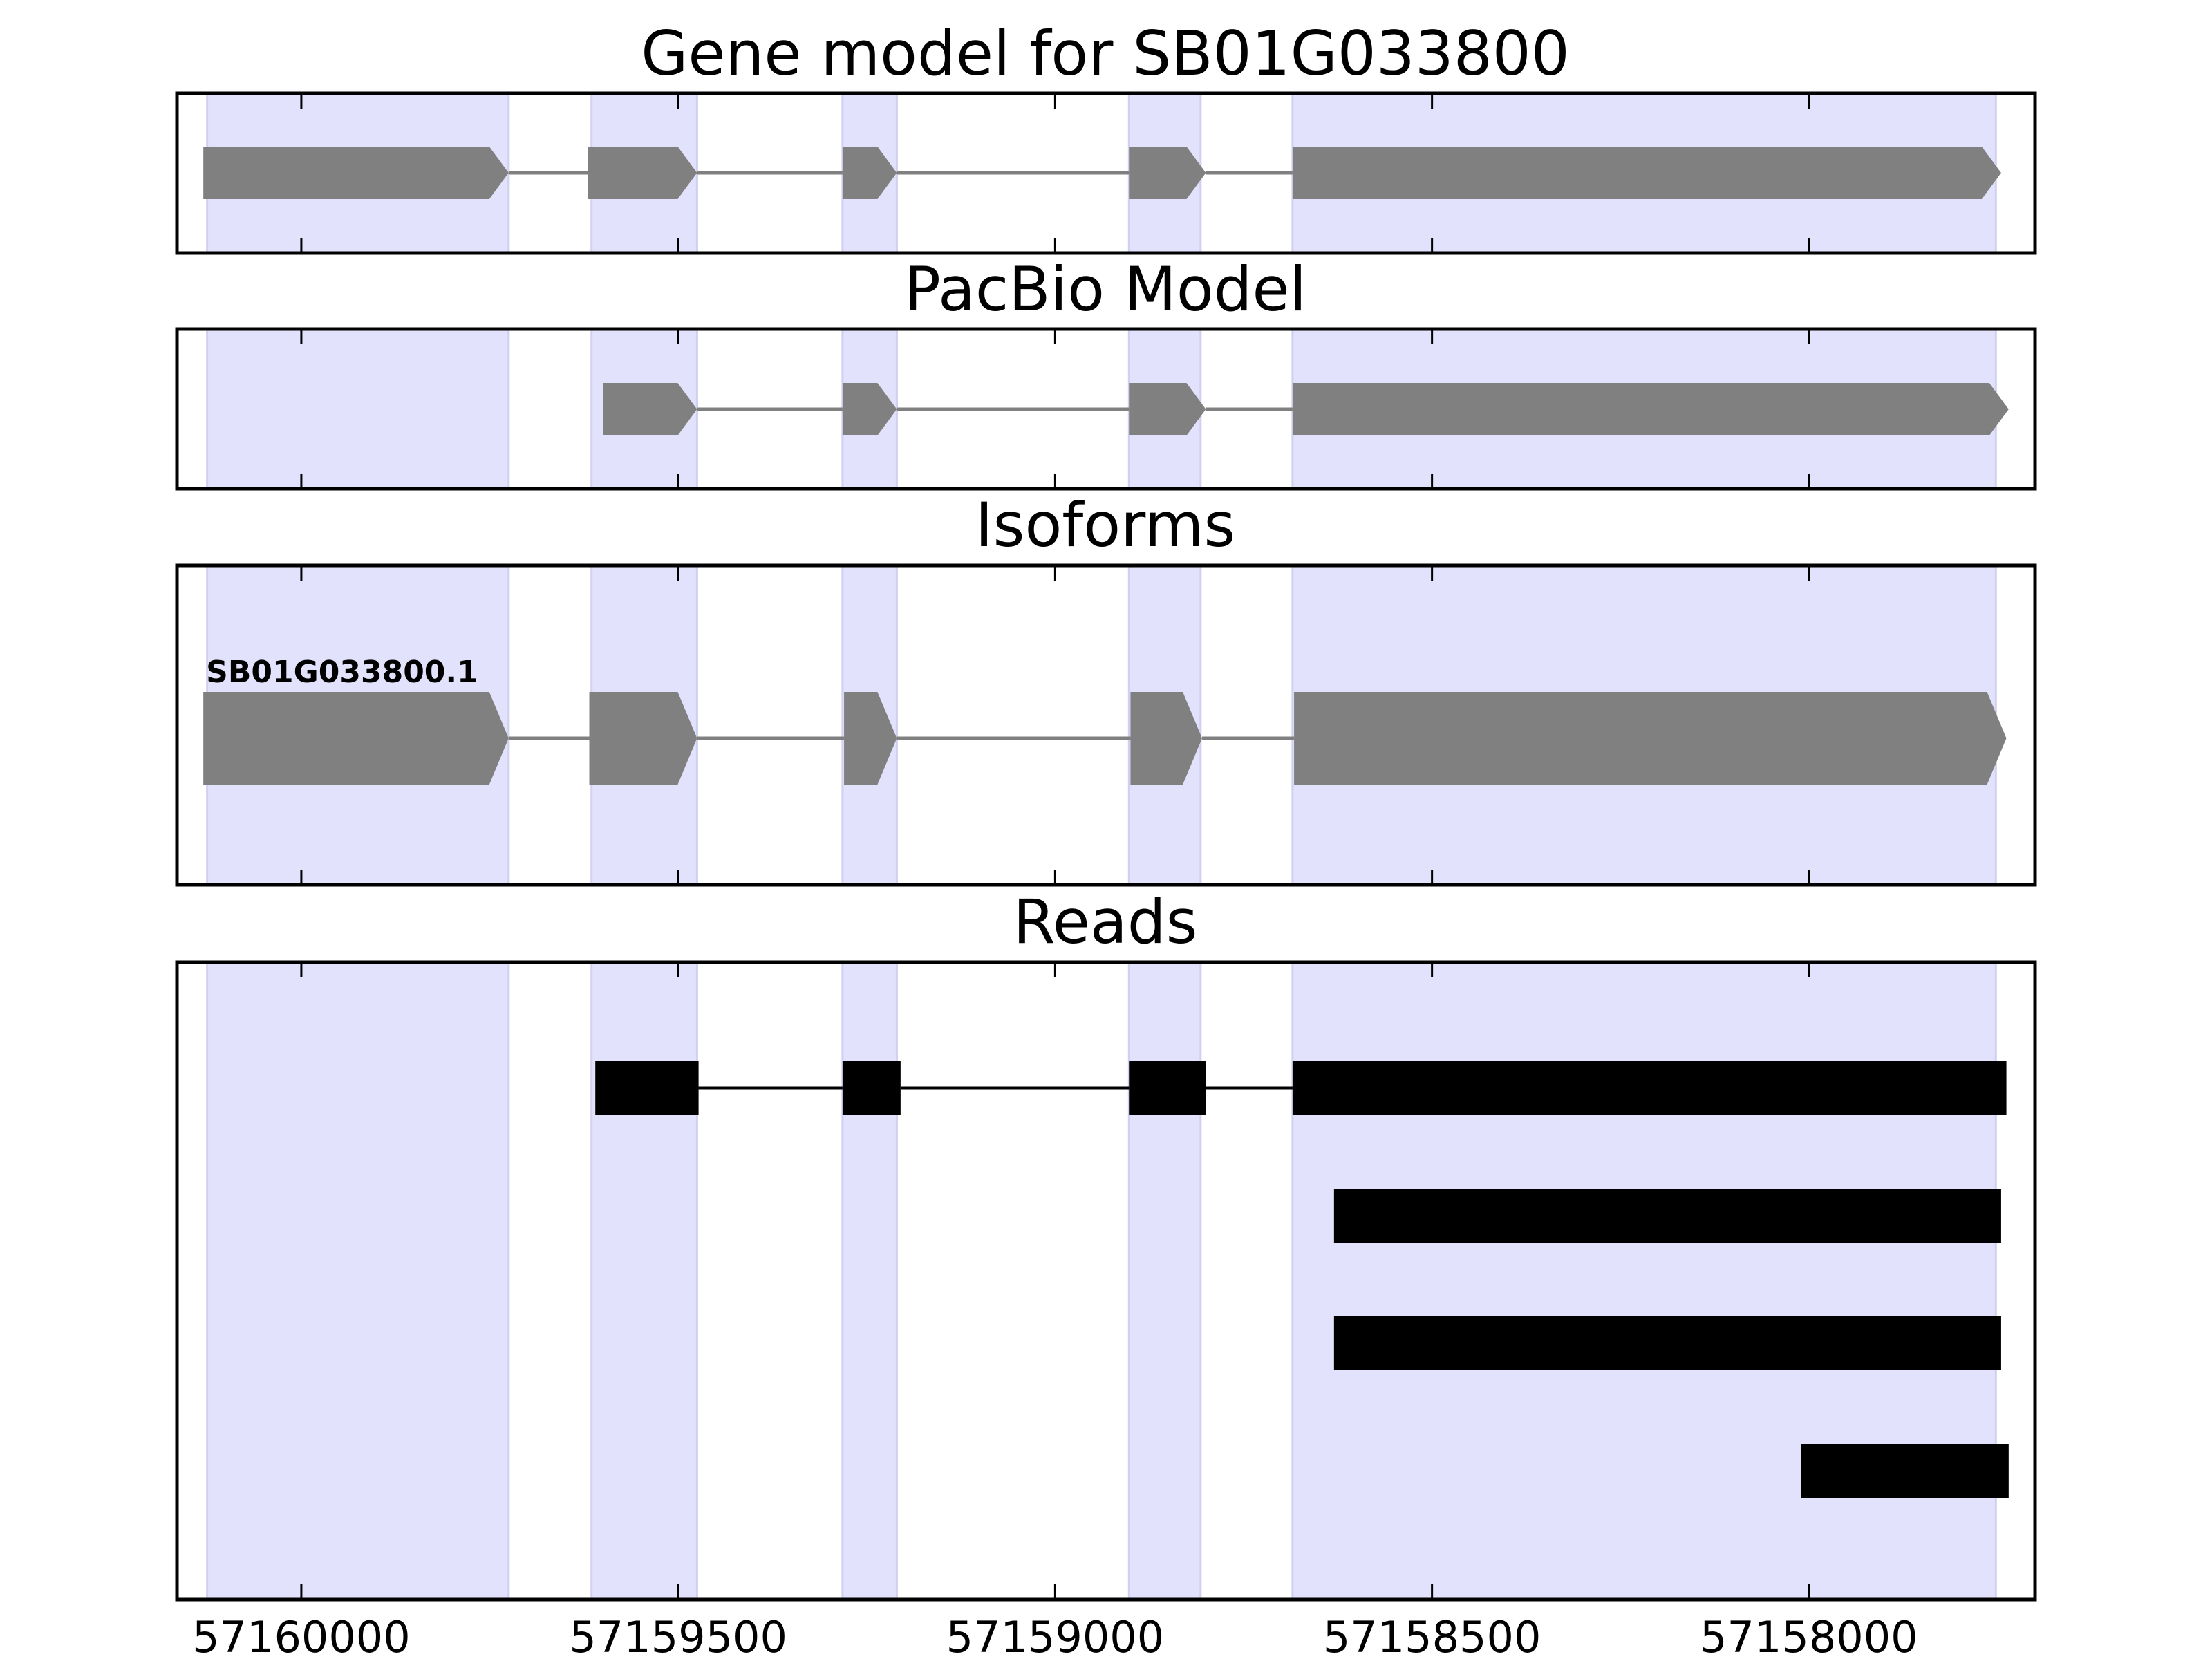  I want to click on x-axis: 57160000 57159500 57159000 57158500 57158000, so click(1055, 1635).